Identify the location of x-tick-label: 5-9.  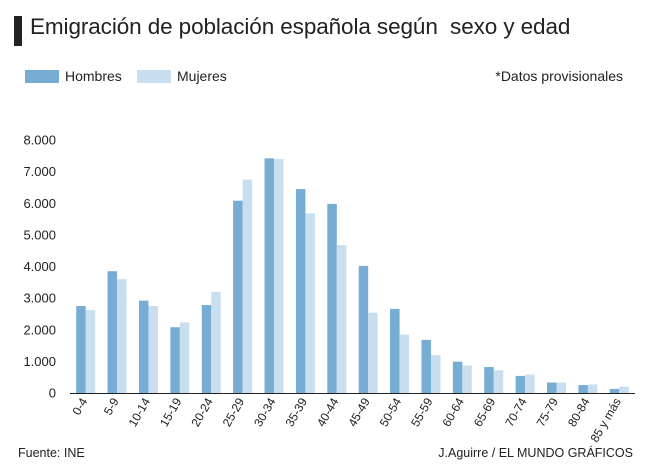
(111, 406).